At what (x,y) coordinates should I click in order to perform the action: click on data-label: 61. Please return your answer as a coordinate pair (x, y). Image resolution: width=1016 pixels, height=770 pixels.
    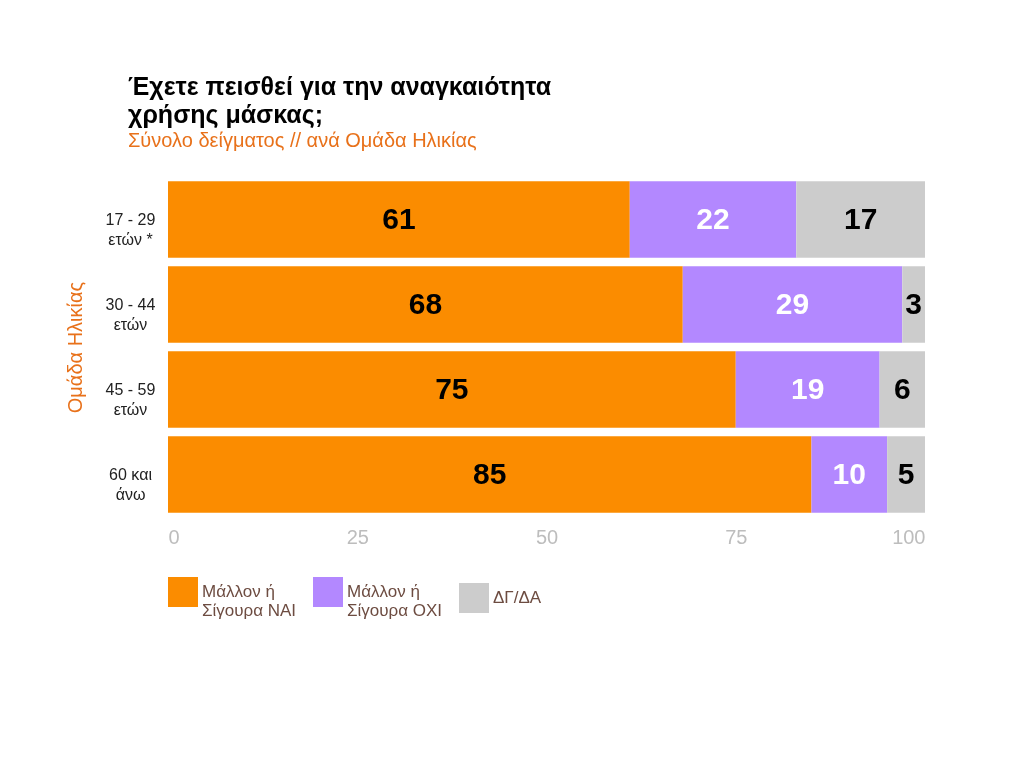
    Looking at the image, I should click on (399, 218).